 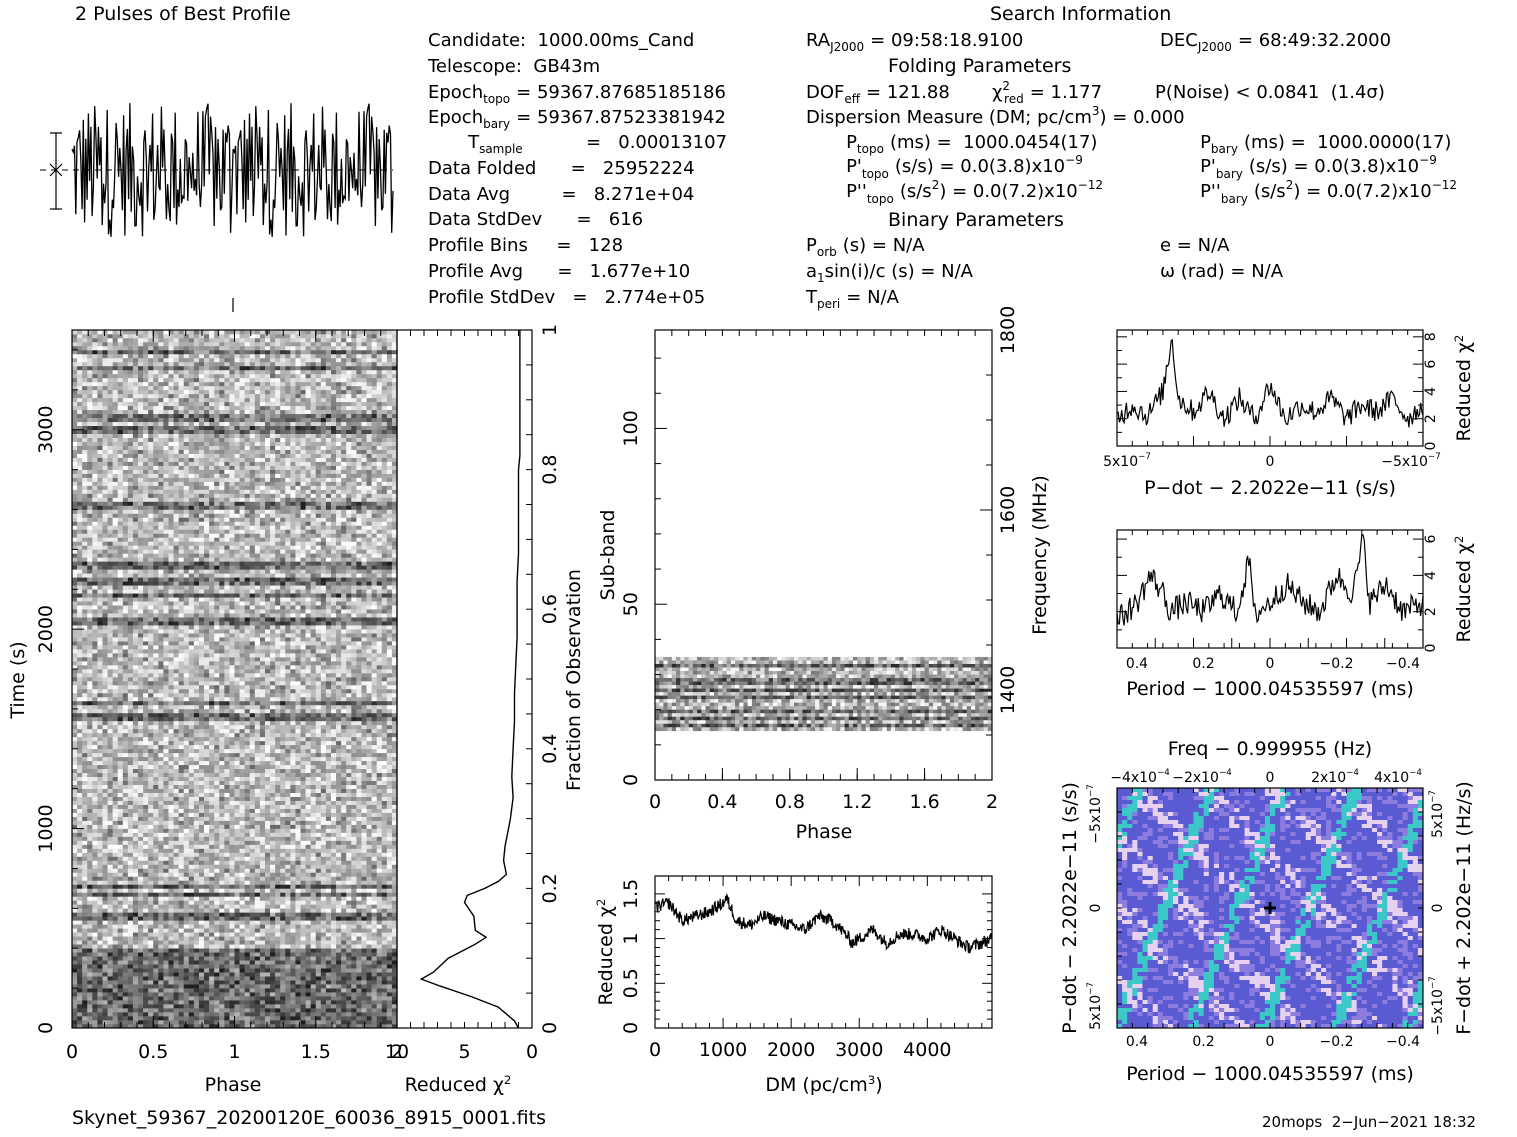 What do you see at coordinates (851, 142) in the screenshot?
I see `ptopo-label: P` at bounding box center [851, 142].